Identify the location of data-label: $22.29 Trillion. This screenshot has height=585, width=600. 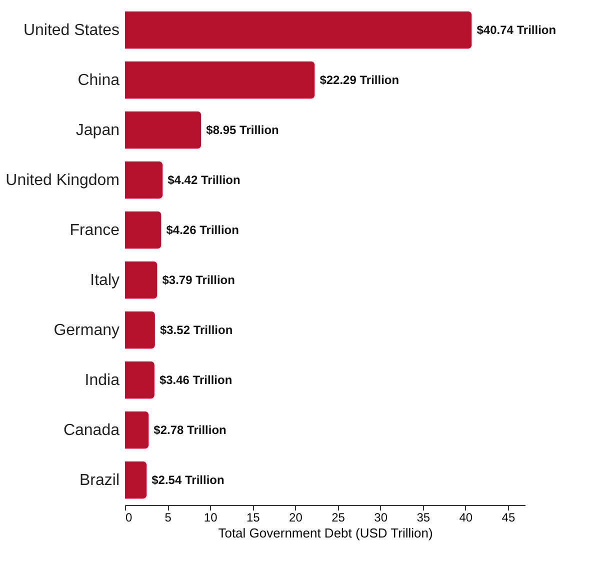
(360, 80).